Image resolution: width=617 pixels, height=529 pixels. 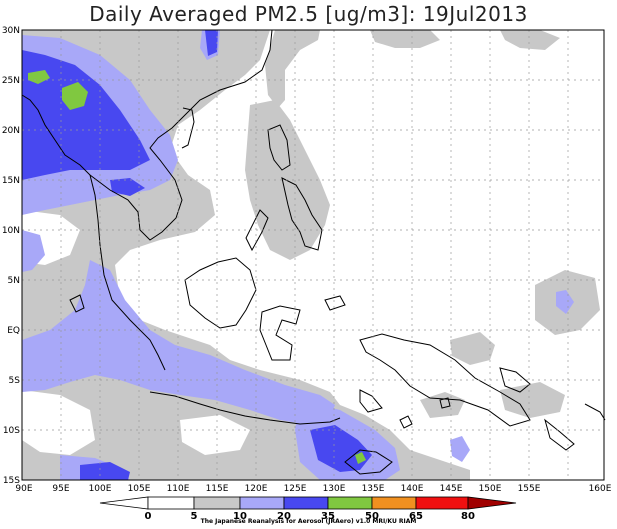 What do you see at coordinates (139, 489) in the screenshot?
I see `lon-tick-label: 105E` at bounding box center [139, 489].